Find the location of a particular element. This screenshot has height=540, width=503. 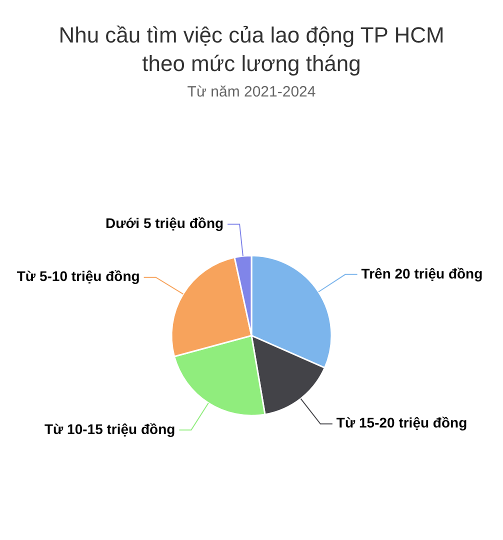

chart-title: Nhu cầu tìm việc của lao động TP HCM theo mức lương tháng is located at coordinates (251, 49).